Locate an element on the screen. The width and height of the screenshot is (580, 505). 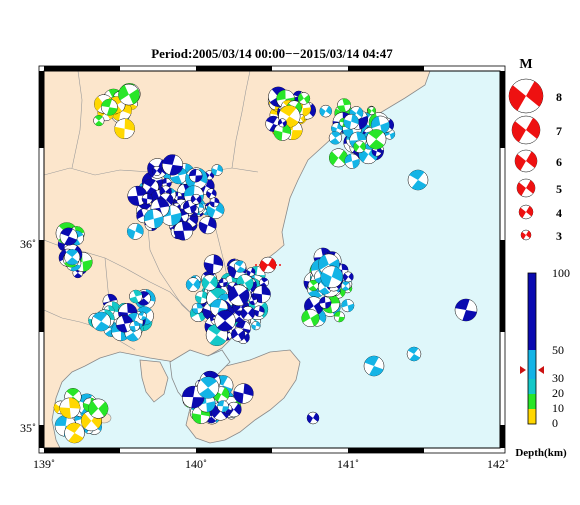
magnitude-label: 4 is located at coordinates (559, 213).